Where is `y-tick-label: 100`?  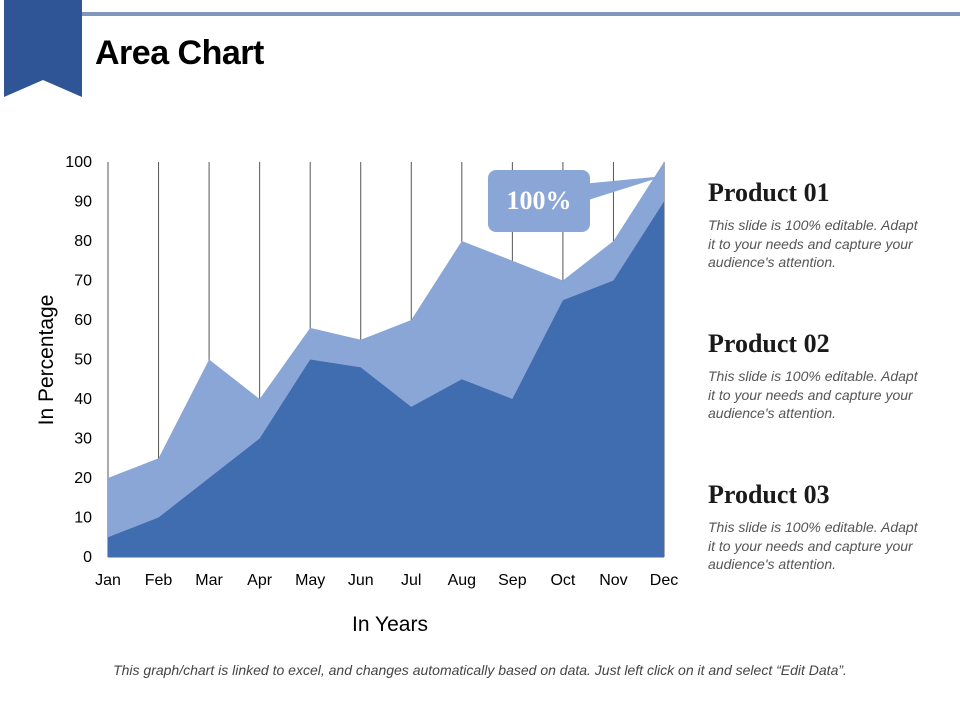
y-tick-label: 100 is located at coordinates (78, 162).